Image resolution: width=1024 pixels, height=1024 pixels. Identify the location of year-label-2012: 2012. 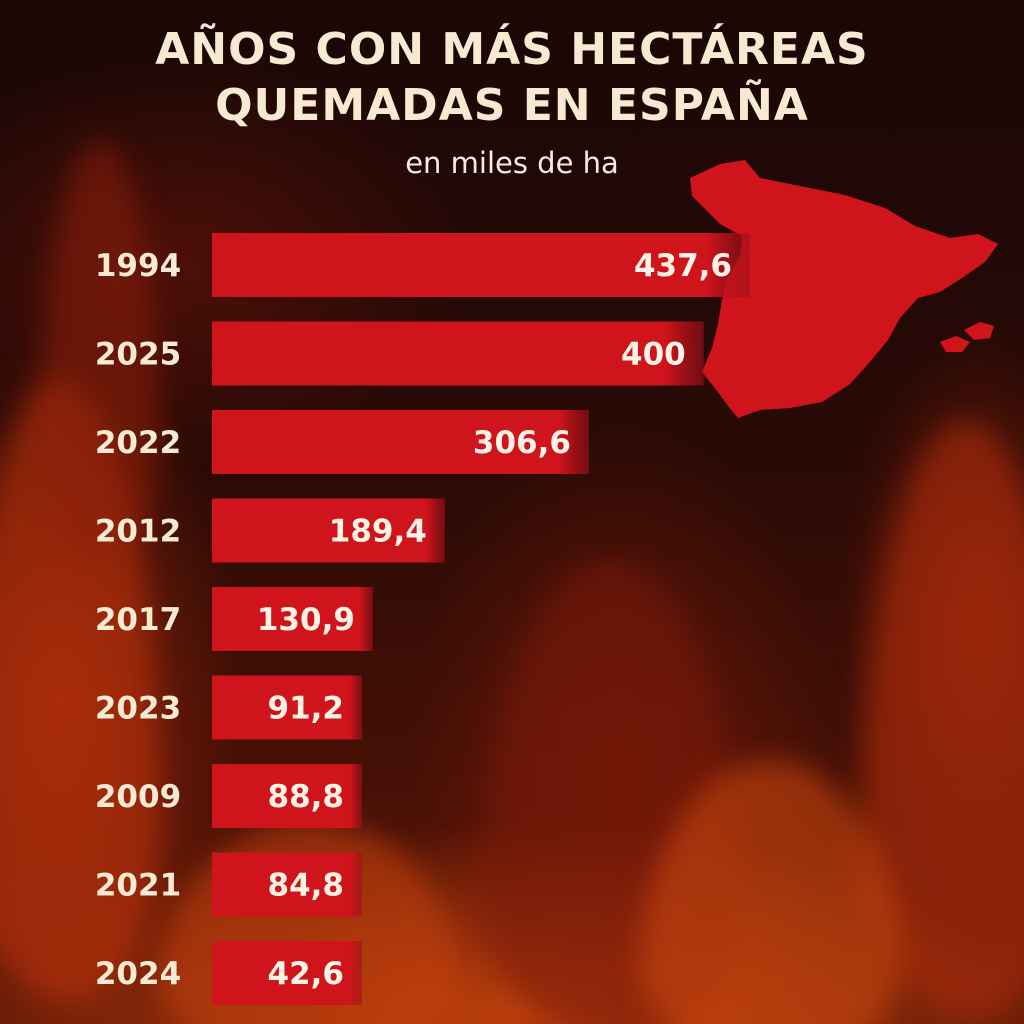
(138, 532).